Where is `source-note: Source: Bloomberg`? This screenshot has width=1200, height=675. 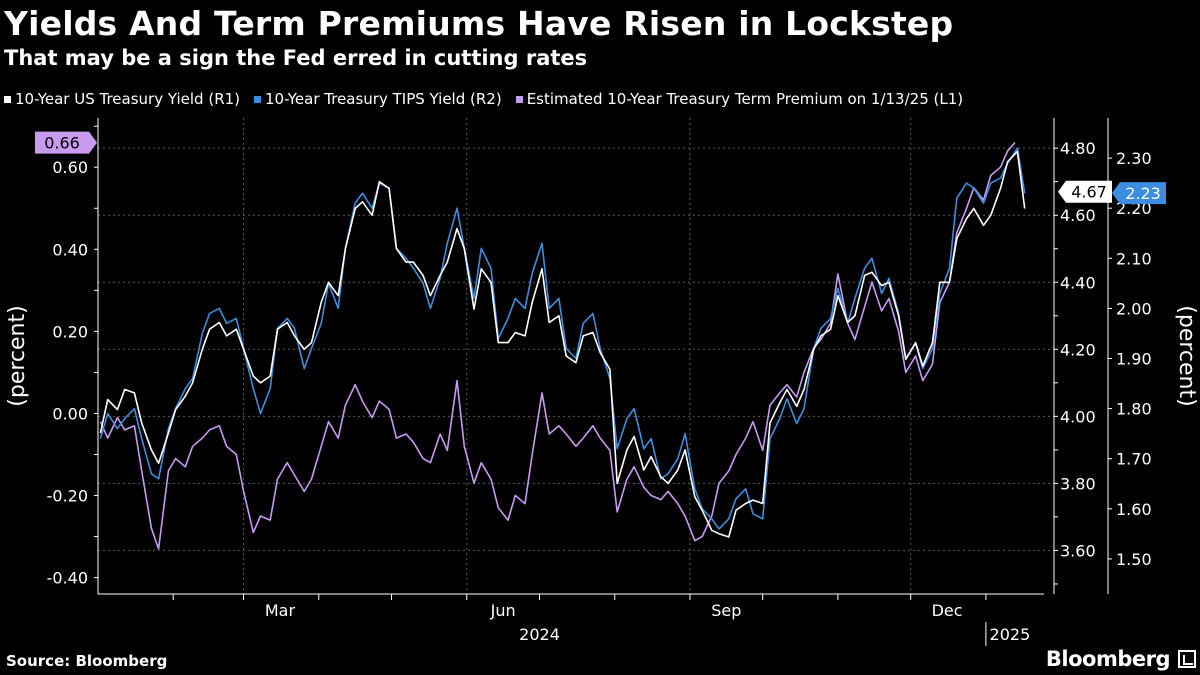 source-note: Source: Bloomberg is located at coordinates (87, 661).